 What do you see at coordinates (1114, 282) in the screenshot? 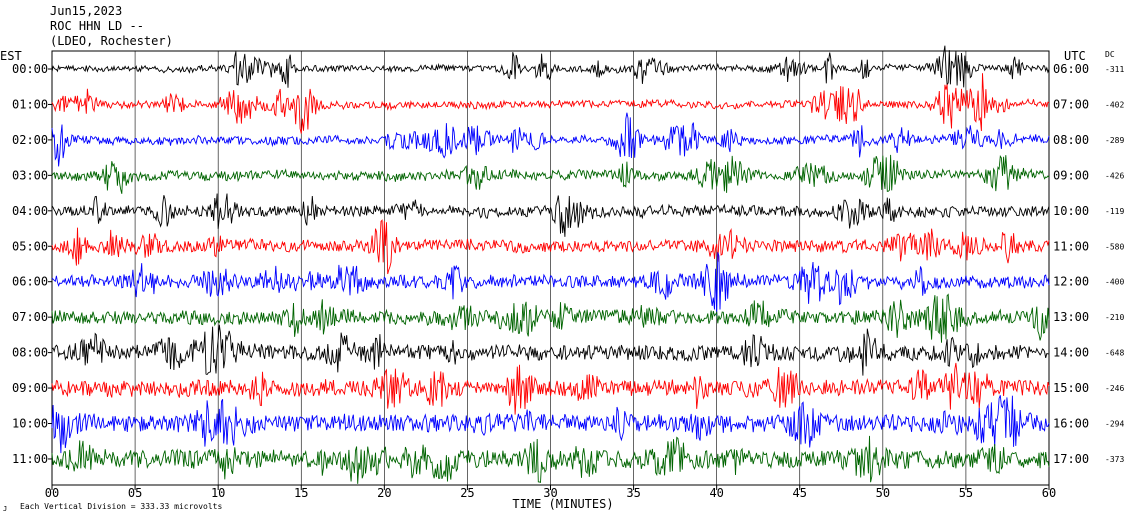
I see `dc-offset-value: -400` at bounding box center [1114, 282].